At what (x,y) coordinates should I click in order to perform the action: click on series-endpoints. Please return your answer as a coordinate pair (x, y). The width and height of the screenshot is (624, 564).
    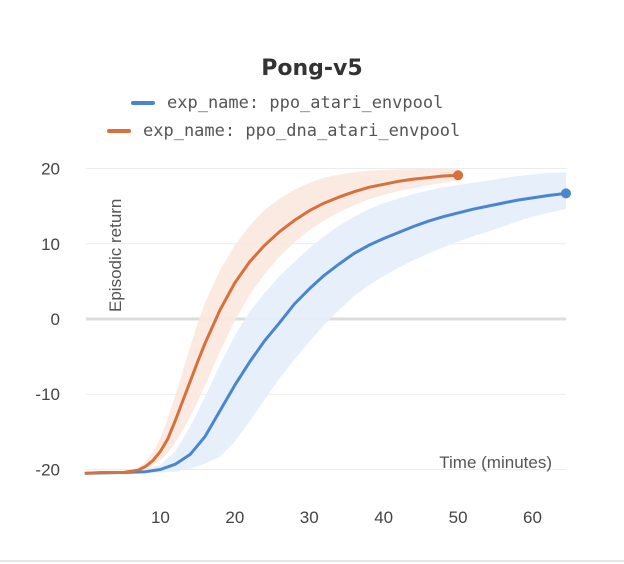
    Looking at the image, I should click on (512, 184).